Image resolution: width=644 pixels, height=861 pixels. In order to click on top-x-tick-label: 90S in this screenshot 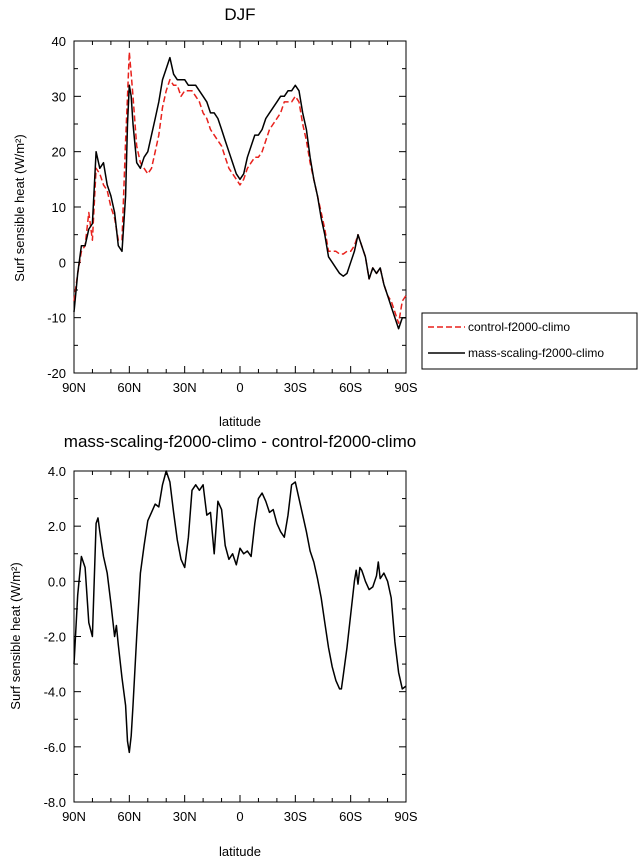, I will do `click(405, 387)`.